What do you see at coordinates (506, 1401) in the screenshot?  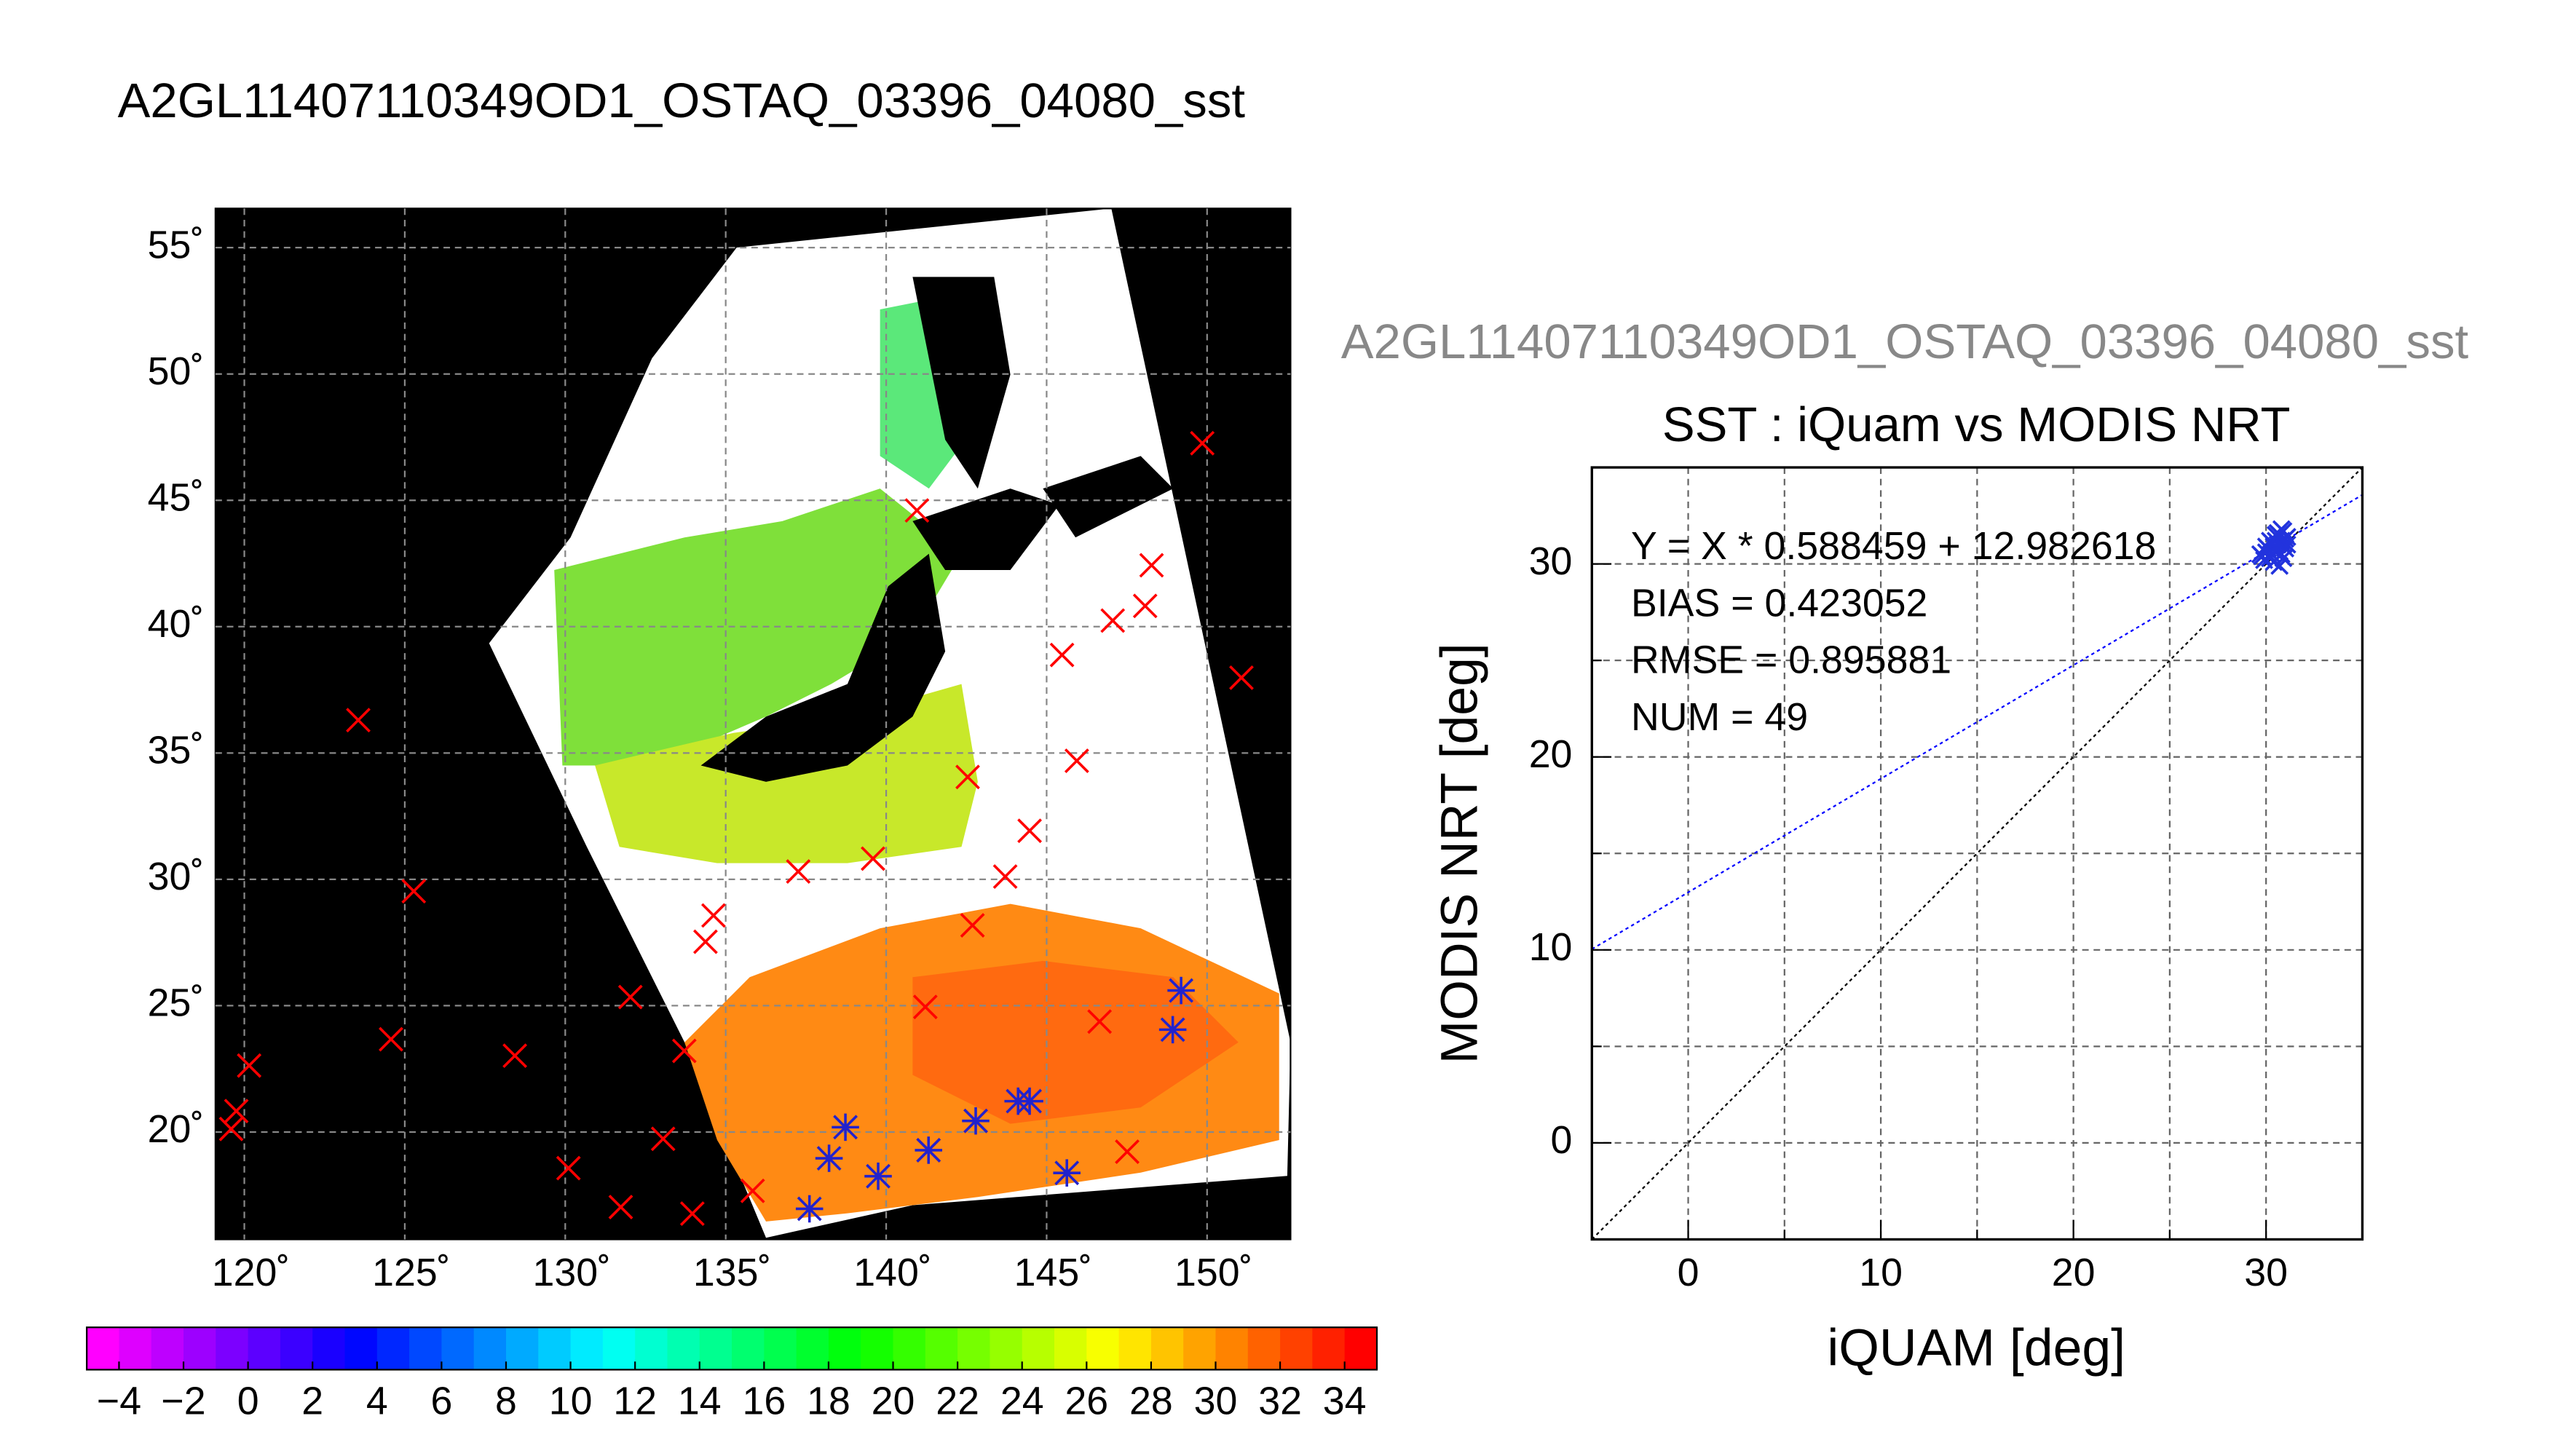 I see `colorbar-label: 8` at bounding box center [506, 1401].